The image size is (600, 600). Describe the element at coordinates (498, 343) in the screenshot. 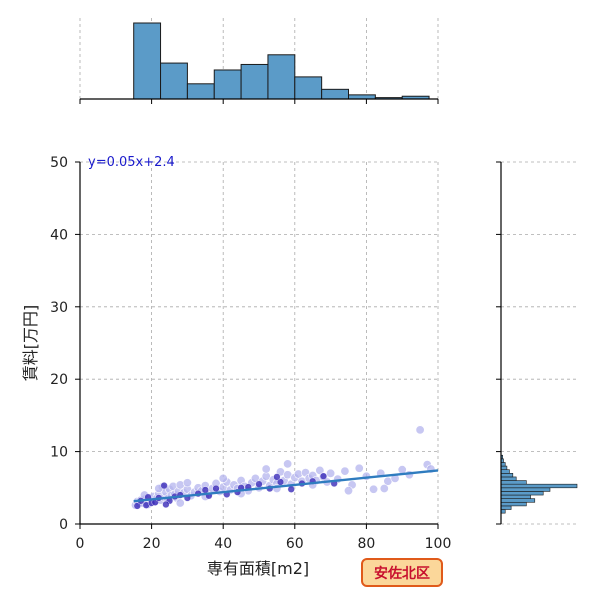

I see `right-histogram-ticks` at that location.